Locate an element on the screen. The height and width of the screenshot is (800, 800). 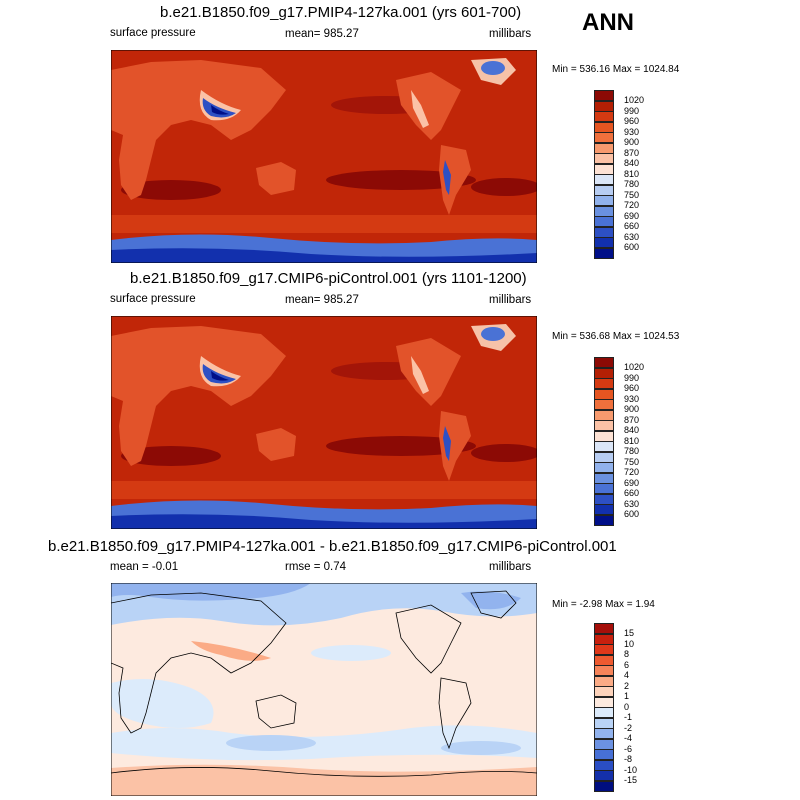
panel3-south-negative-band is located at coordinates (324, 743).